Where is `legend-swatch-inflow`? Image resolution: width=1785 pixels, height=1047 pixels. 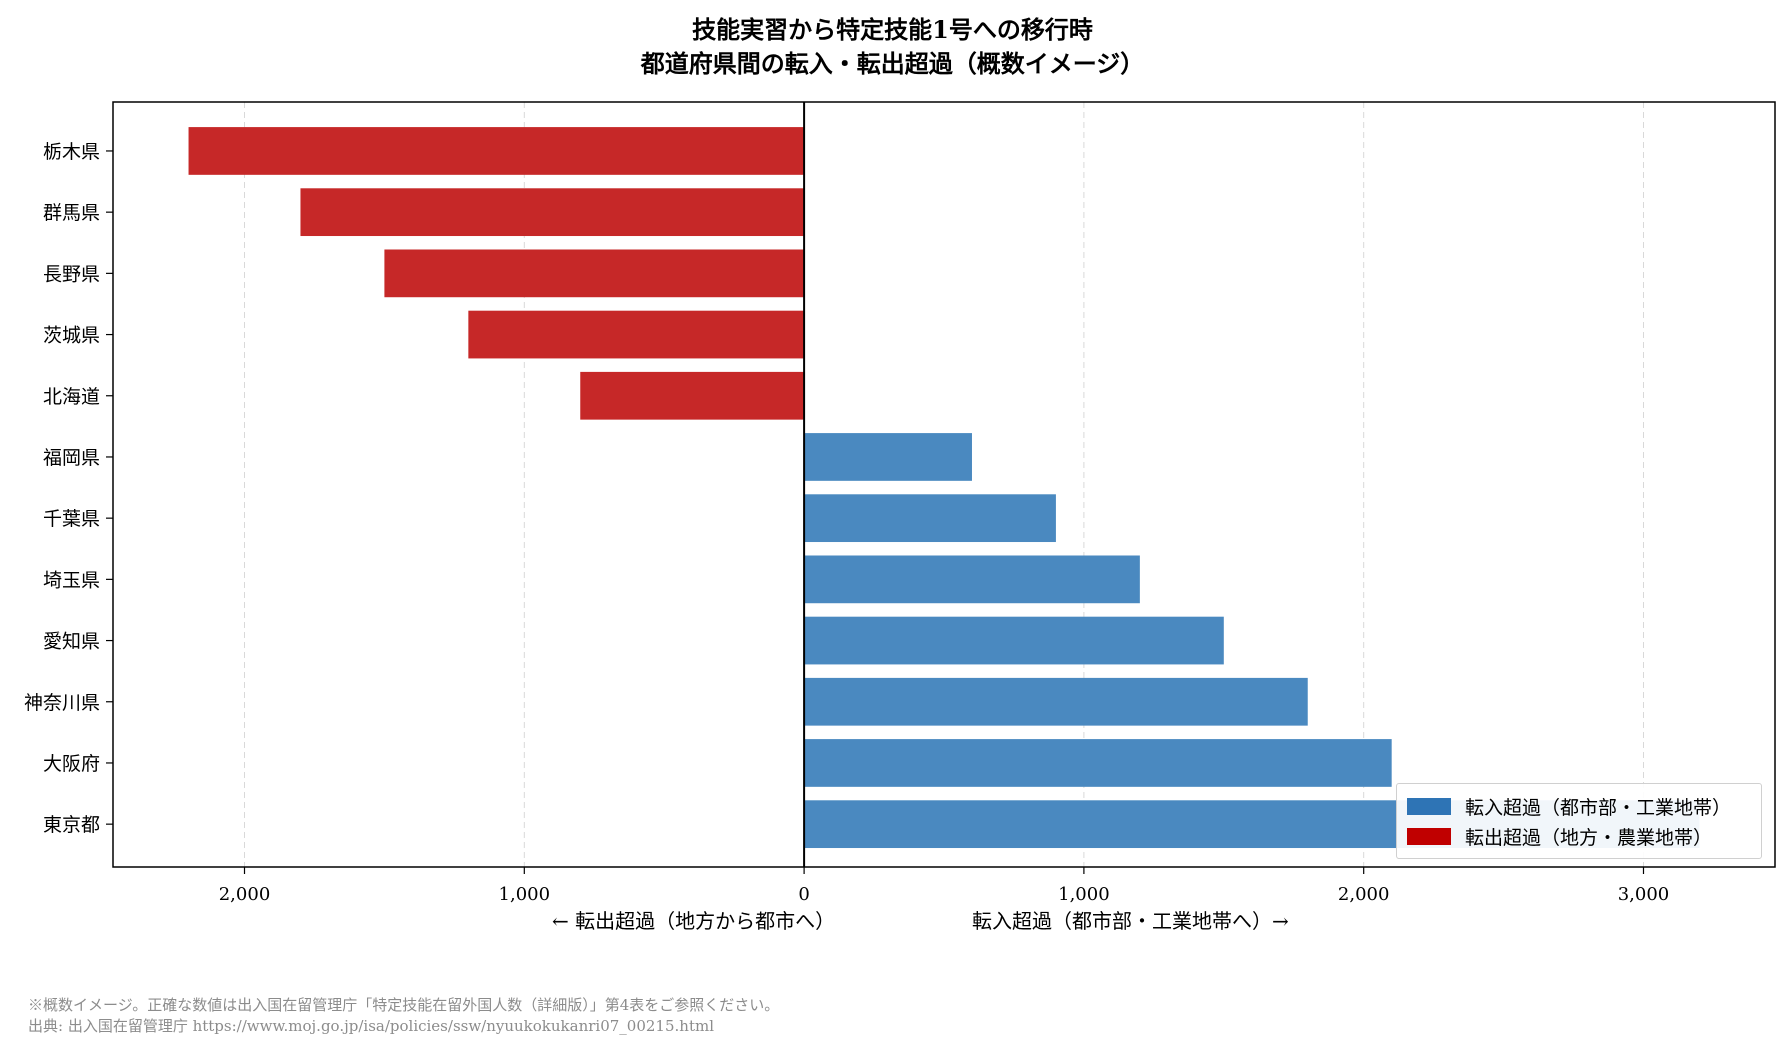
legend-swatch-inflow is located at coordinates (1429, 806).